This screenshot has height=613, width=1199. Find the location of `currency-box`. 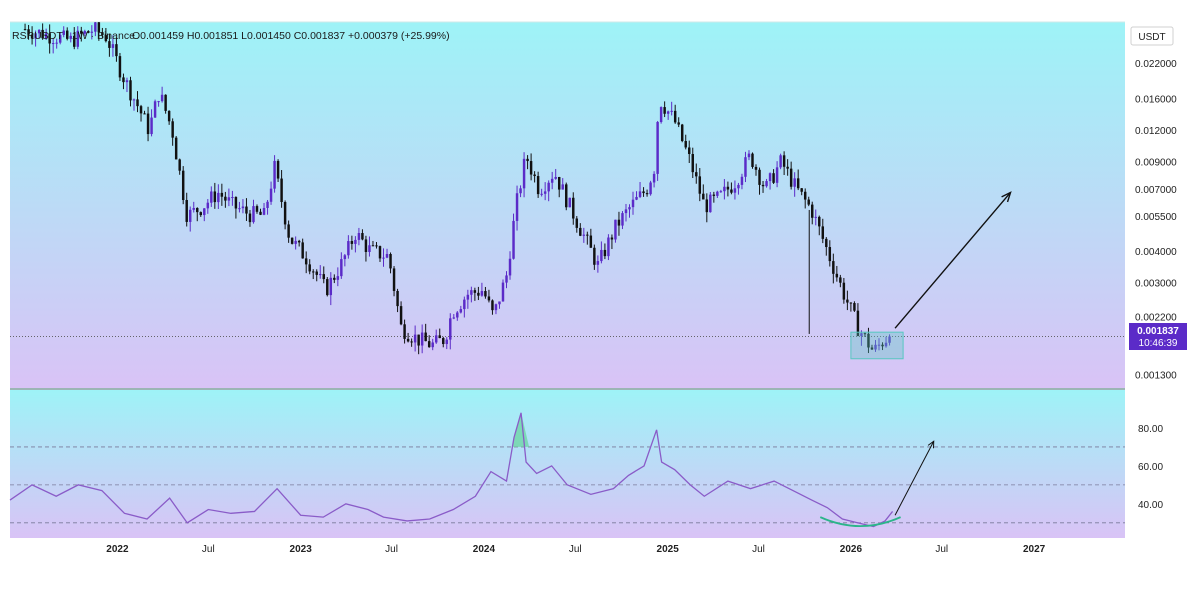

currency-box is located at coordinates (1152, 36).